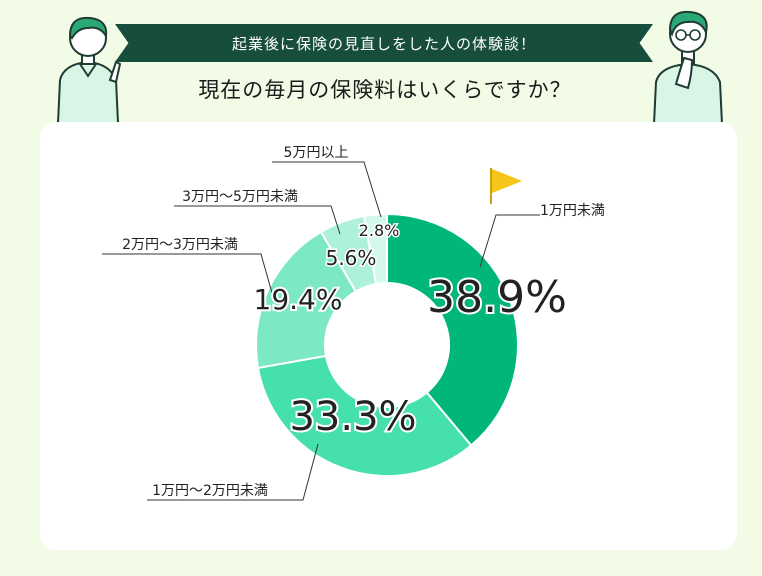 The height and width of the screenshot is (576, 762). Describe the element at coordinates (379, 230) in the screenshot. I see `value-label-5: 2.8%` at that location.